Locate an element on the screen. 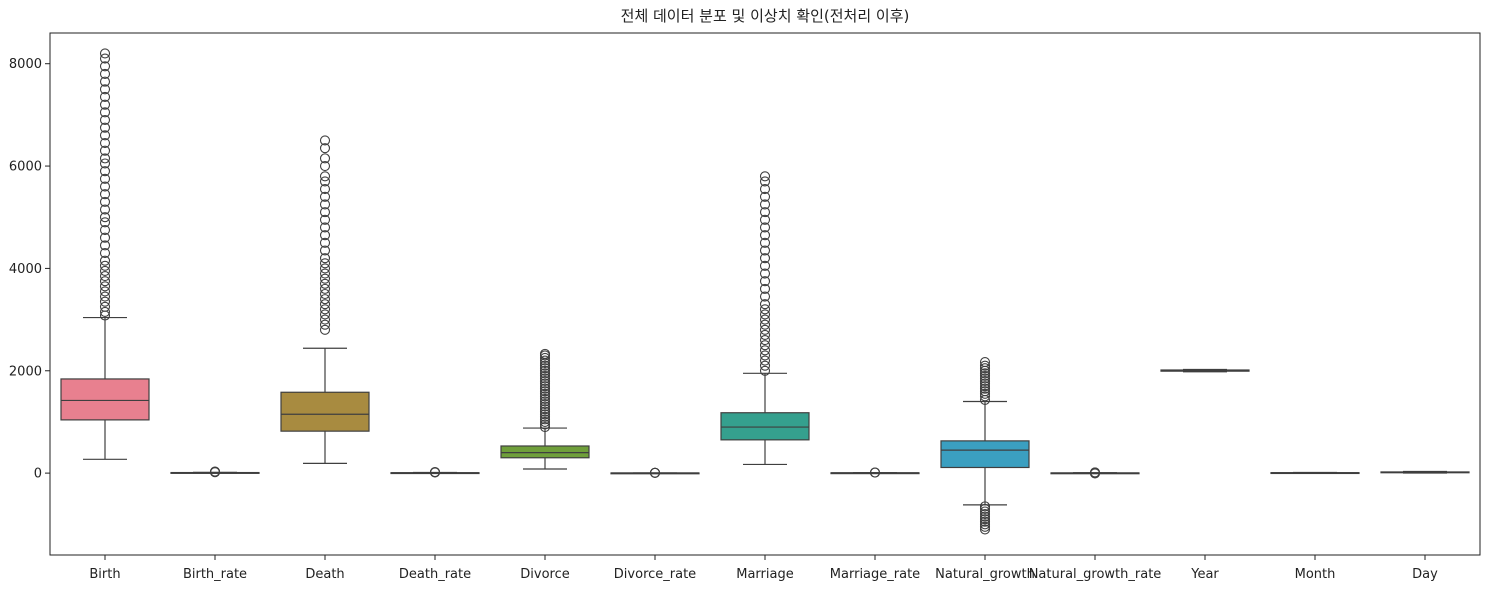  box-group-marriage is located at coordinates (765, 318).